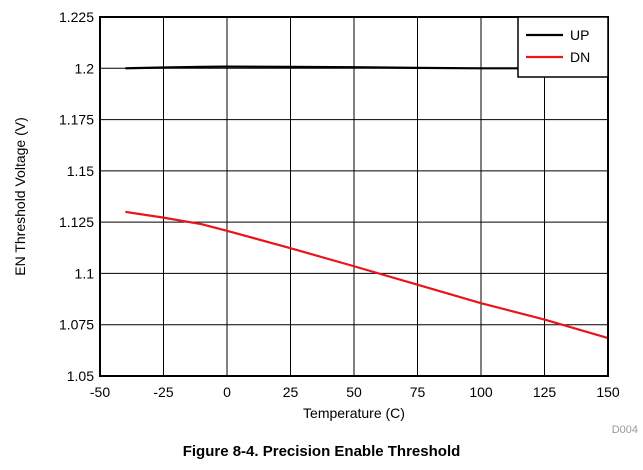 This screenshot has height=470, width=643. Describe the element at coordinates (354, 413) in the screenshot. I see `x-axis-label: Temperature (C)` at that location.